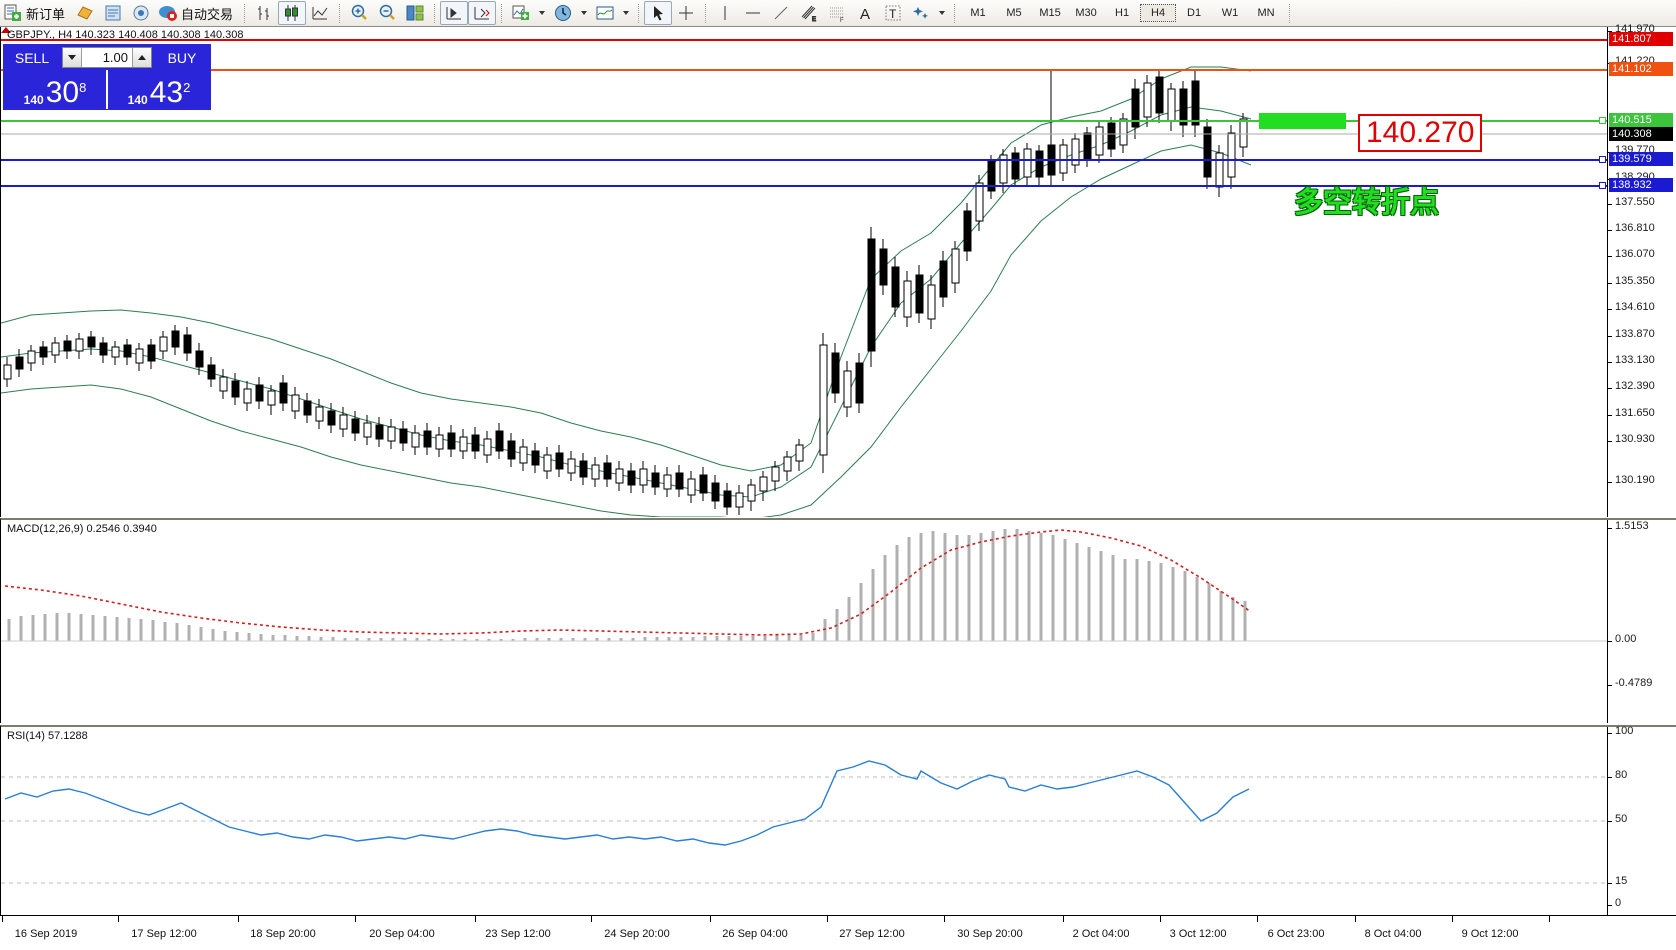 The image size is (1676, 950). I want to click on time-label: 20 Sep 04:00, so click(402, 934).